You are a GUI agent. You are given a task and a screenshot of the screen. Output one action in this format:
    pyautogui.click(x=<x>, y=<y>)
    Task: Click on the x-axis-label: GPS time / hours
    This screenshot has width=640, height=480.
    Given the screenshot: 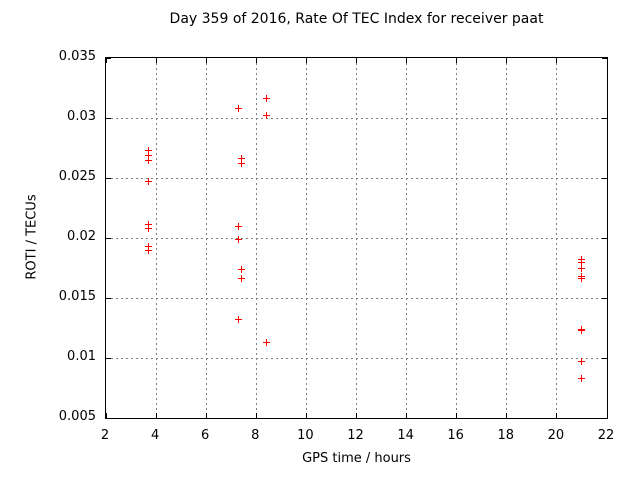 What is the action you would take?
    pyautogui.click(x=356, y=458)
    